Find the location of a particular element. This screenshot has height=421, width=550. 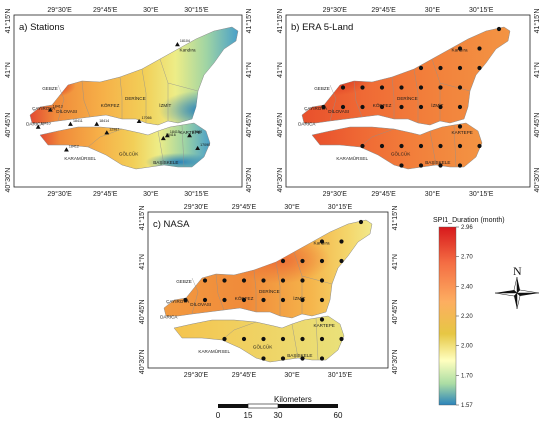

station-id-label: 18104 is located at coordinates (185, 41).